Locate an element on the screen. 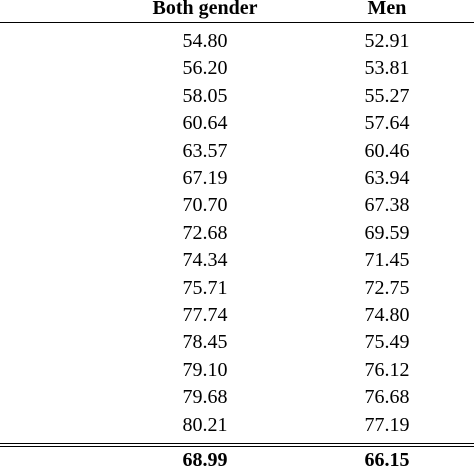 Image resolution: width=474 pixels, height=474 pixels. cell-both-gender: 67.19 is located at coordinates (205, 178).